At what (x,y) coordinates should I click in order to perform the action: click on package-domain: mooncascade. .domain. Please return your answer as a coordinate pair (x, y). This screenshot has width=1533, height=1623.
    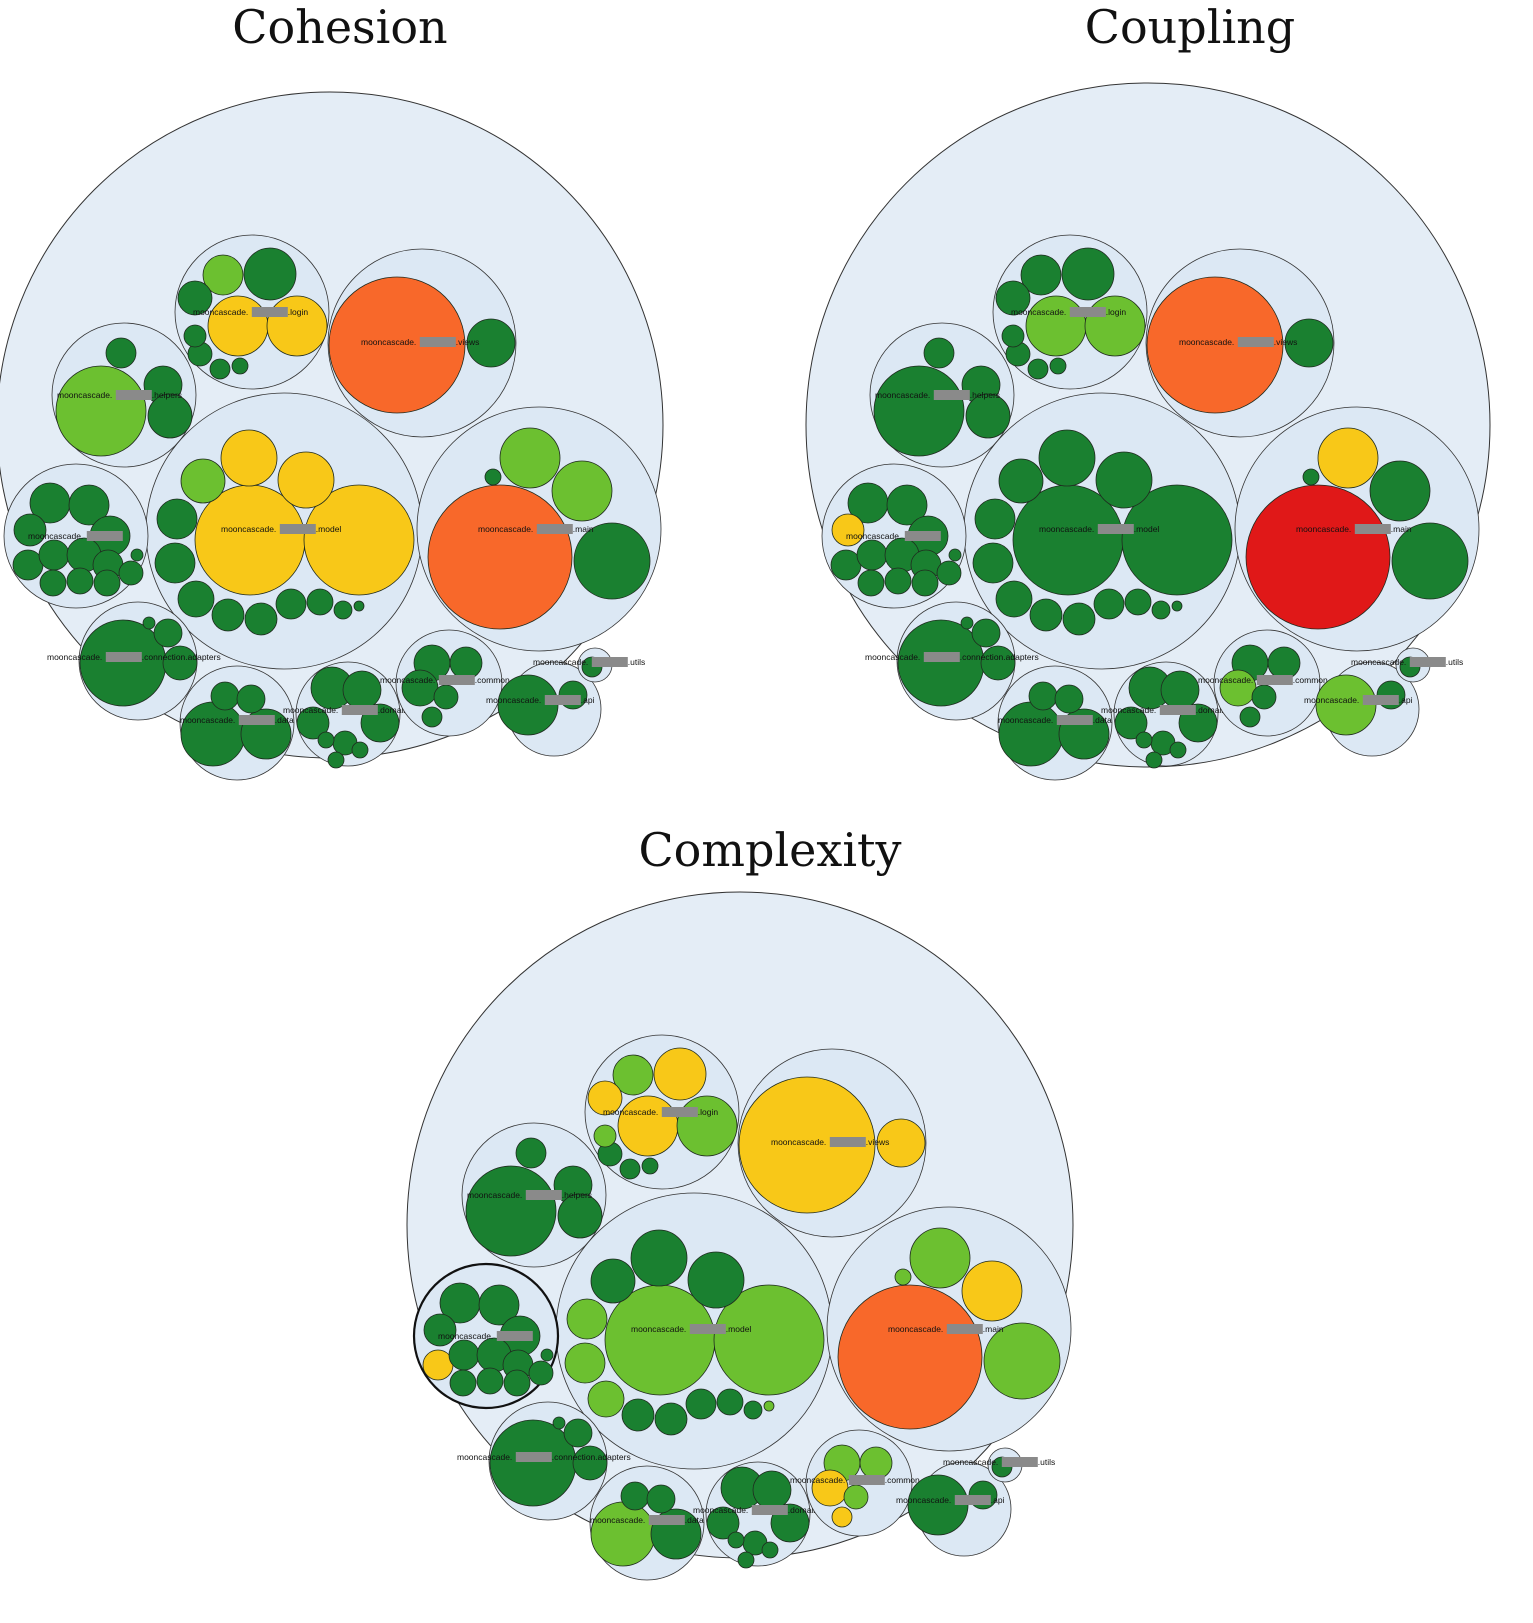
    Looking at the image, I should click on (755, 1515).